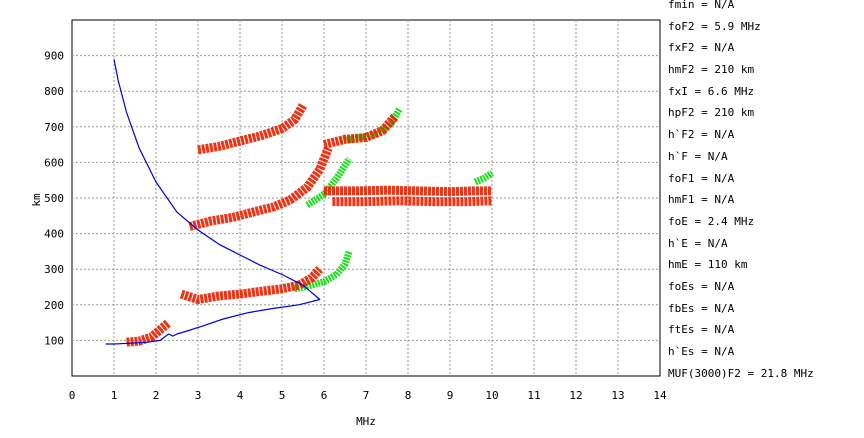 The width and height of the screenshot is (864, 438). I want to click on parameter-row-4: fxI = 6.6 MHz, so click(711, 91).